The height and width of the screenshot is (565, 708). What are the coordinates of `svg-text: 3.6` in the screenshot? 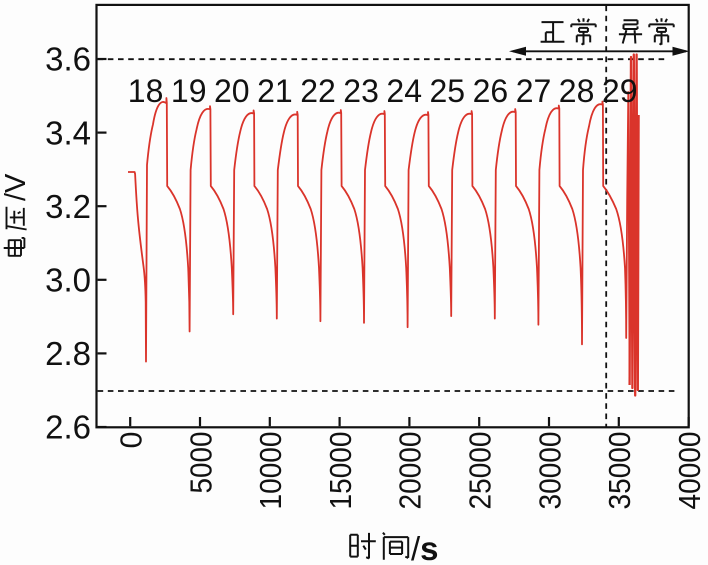 It's located at (68, 59).